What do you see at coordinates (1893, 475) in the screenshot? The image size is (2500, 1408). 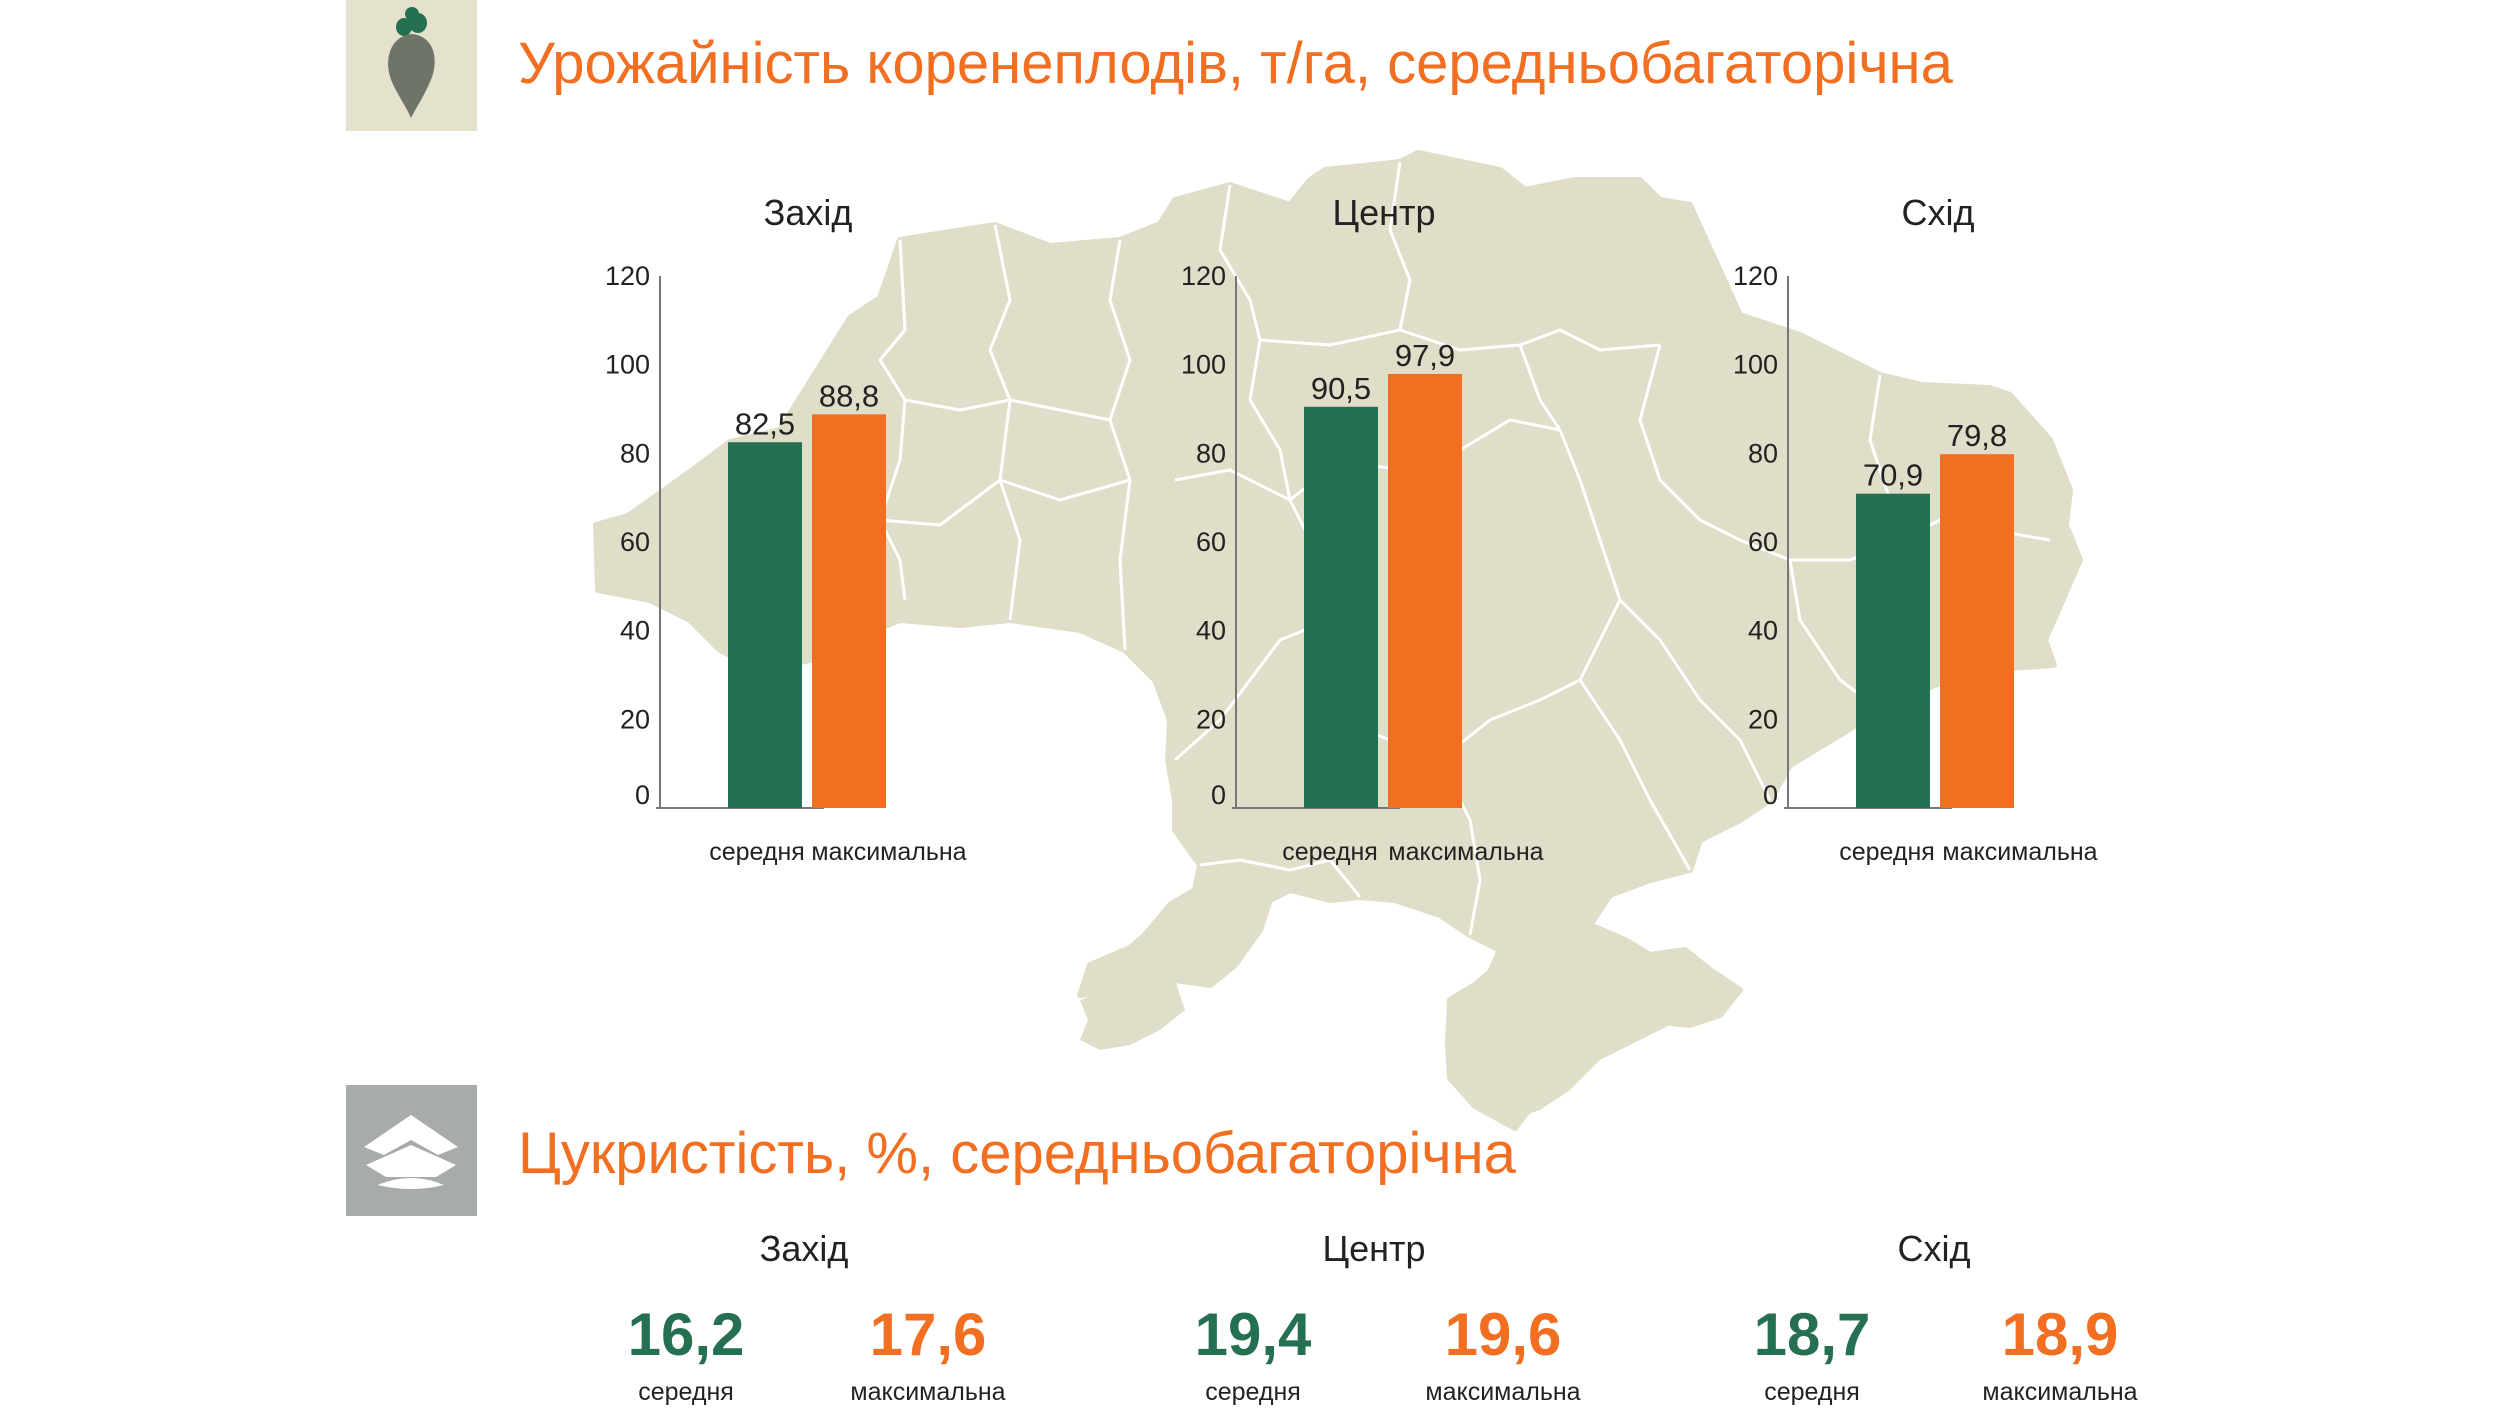 I see `bar-value-label: 70,9` at bounding box center [1893, 475].